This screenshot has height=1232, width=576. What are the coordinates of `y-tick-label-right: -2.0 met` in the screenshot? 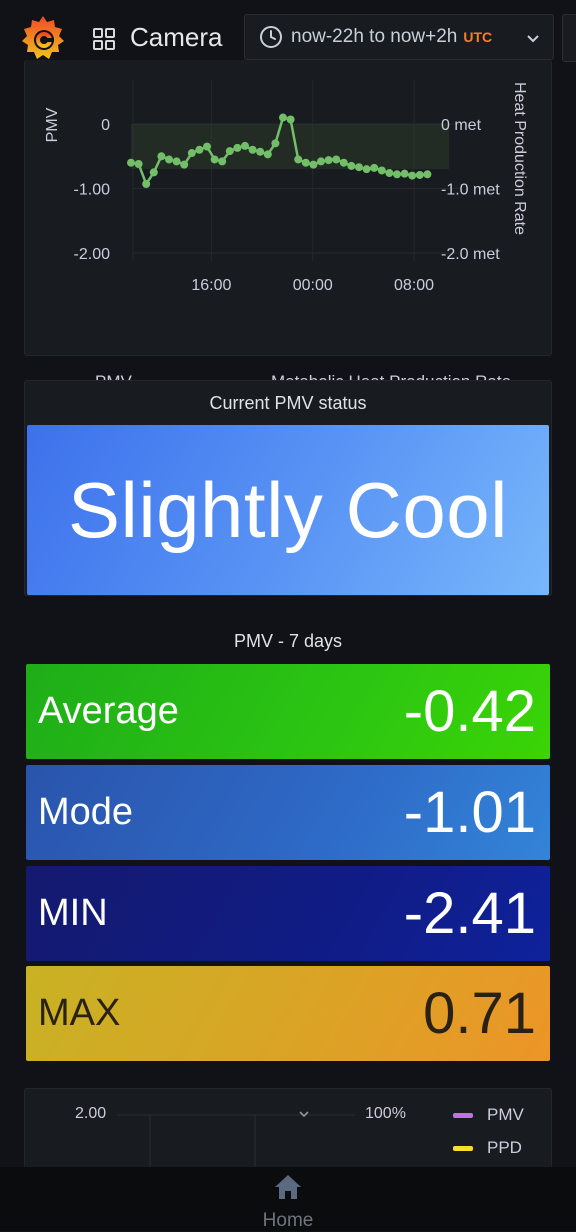 It's located at (470, 254).